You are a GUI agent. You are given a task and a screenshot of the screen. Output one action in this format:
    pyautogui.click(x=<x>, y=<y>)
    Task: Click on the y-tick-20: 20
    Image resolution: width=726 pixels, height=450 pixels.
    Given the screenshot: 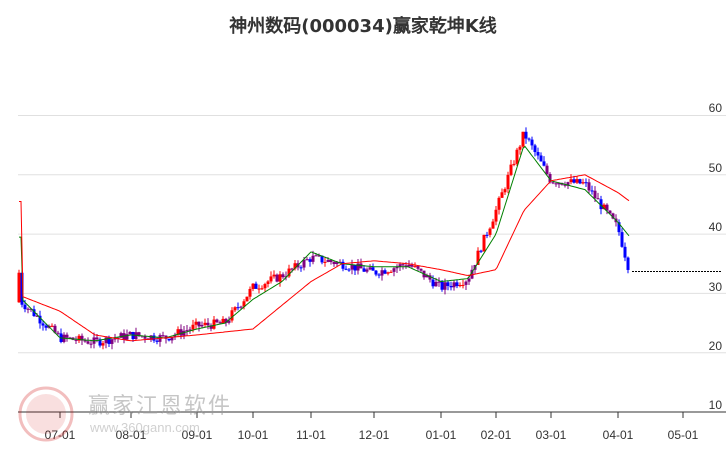 What is the action you would take?
    pyautogui.click(x=715, y=346)
    